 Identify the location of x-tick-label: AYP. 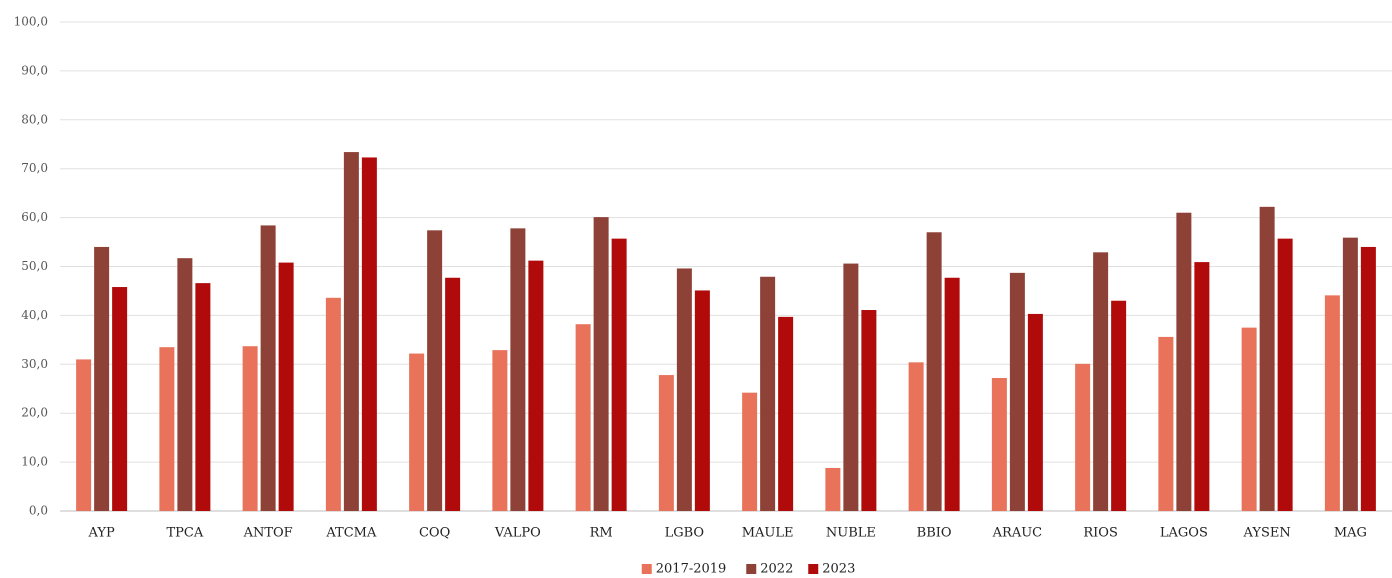
(101, 533).